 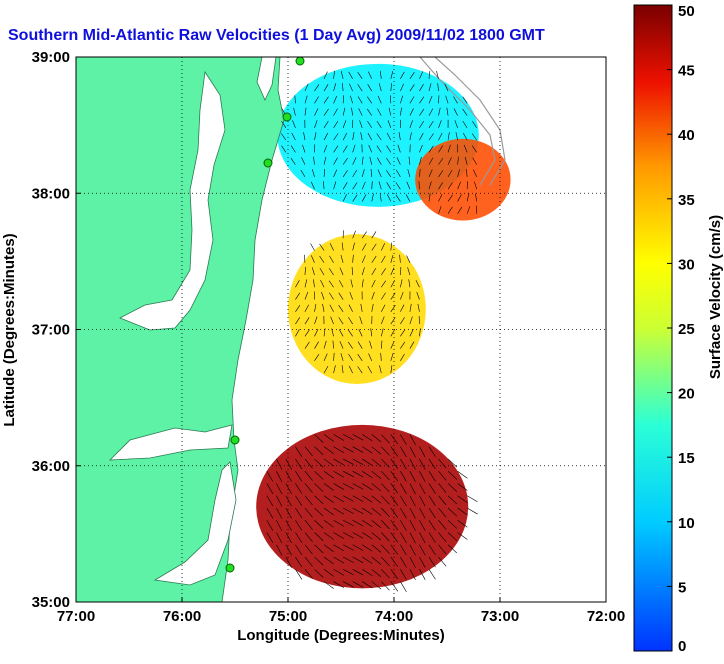 What do you see at coordinates (686, 135) in the screenshot?
I see `colorbar-tick-label: 40` at bounding box center [686, 135].